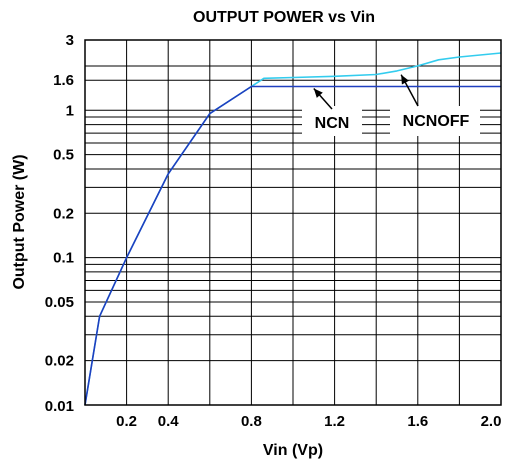 Image resolution: width=519 pixels, height=466 pixels. I want to click on y-tick-label: 0.05, so click(59, 302).